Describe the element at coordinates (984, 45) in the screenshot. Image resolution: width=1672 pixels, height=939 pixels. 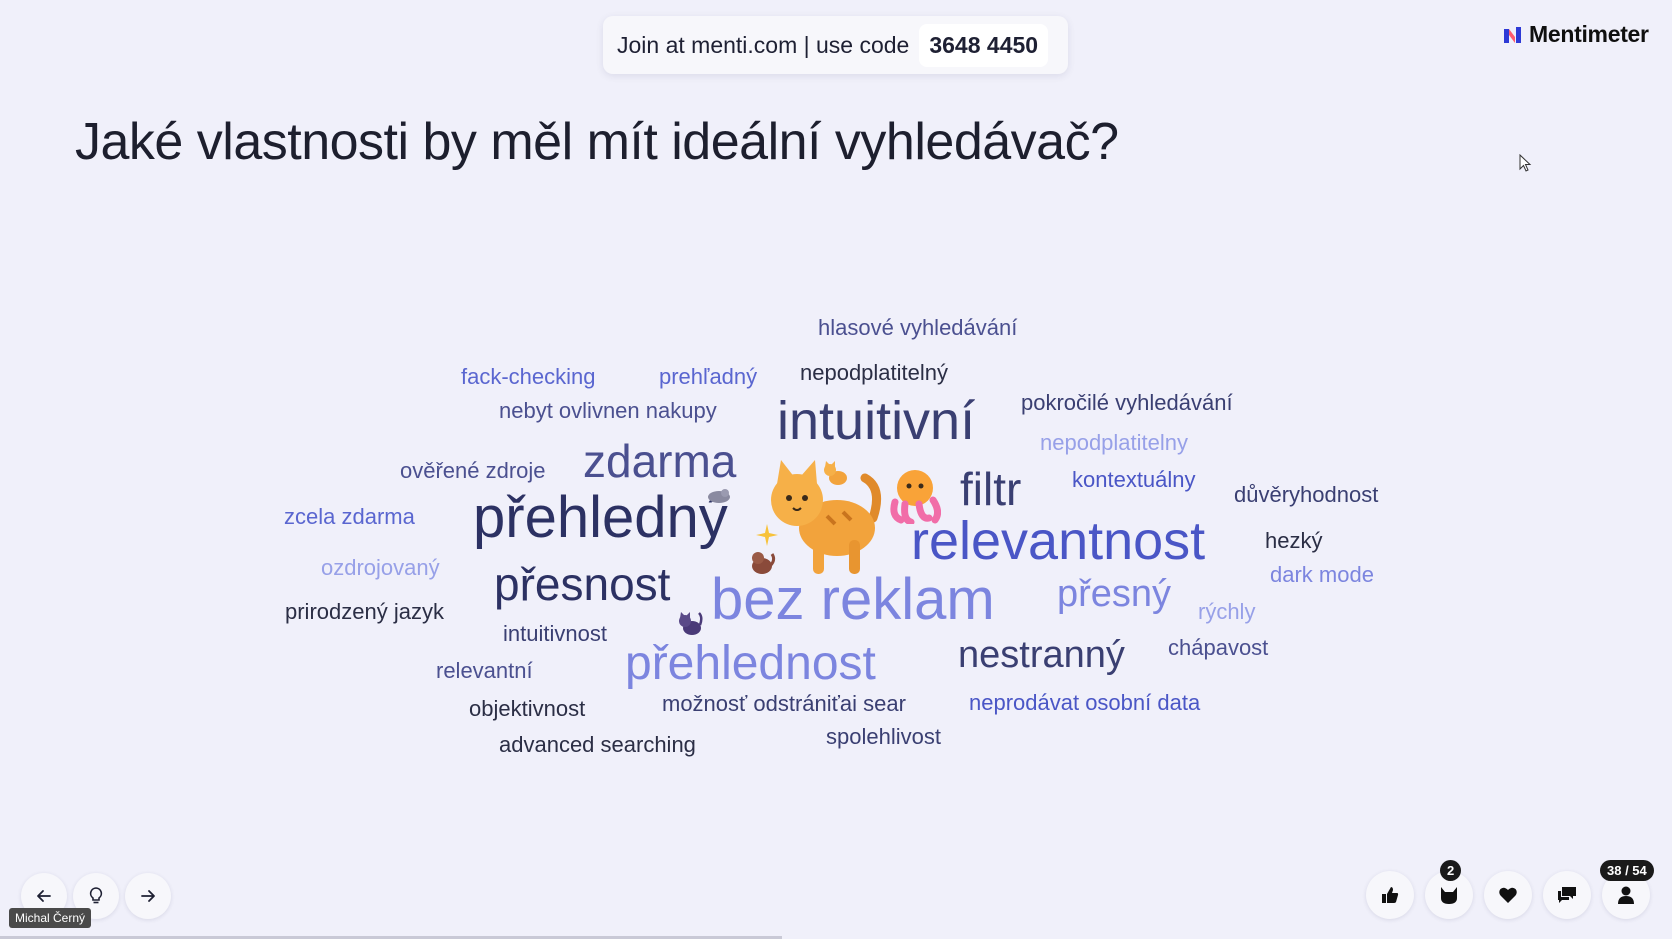
I see `join-code: 3648 4450` at that location.